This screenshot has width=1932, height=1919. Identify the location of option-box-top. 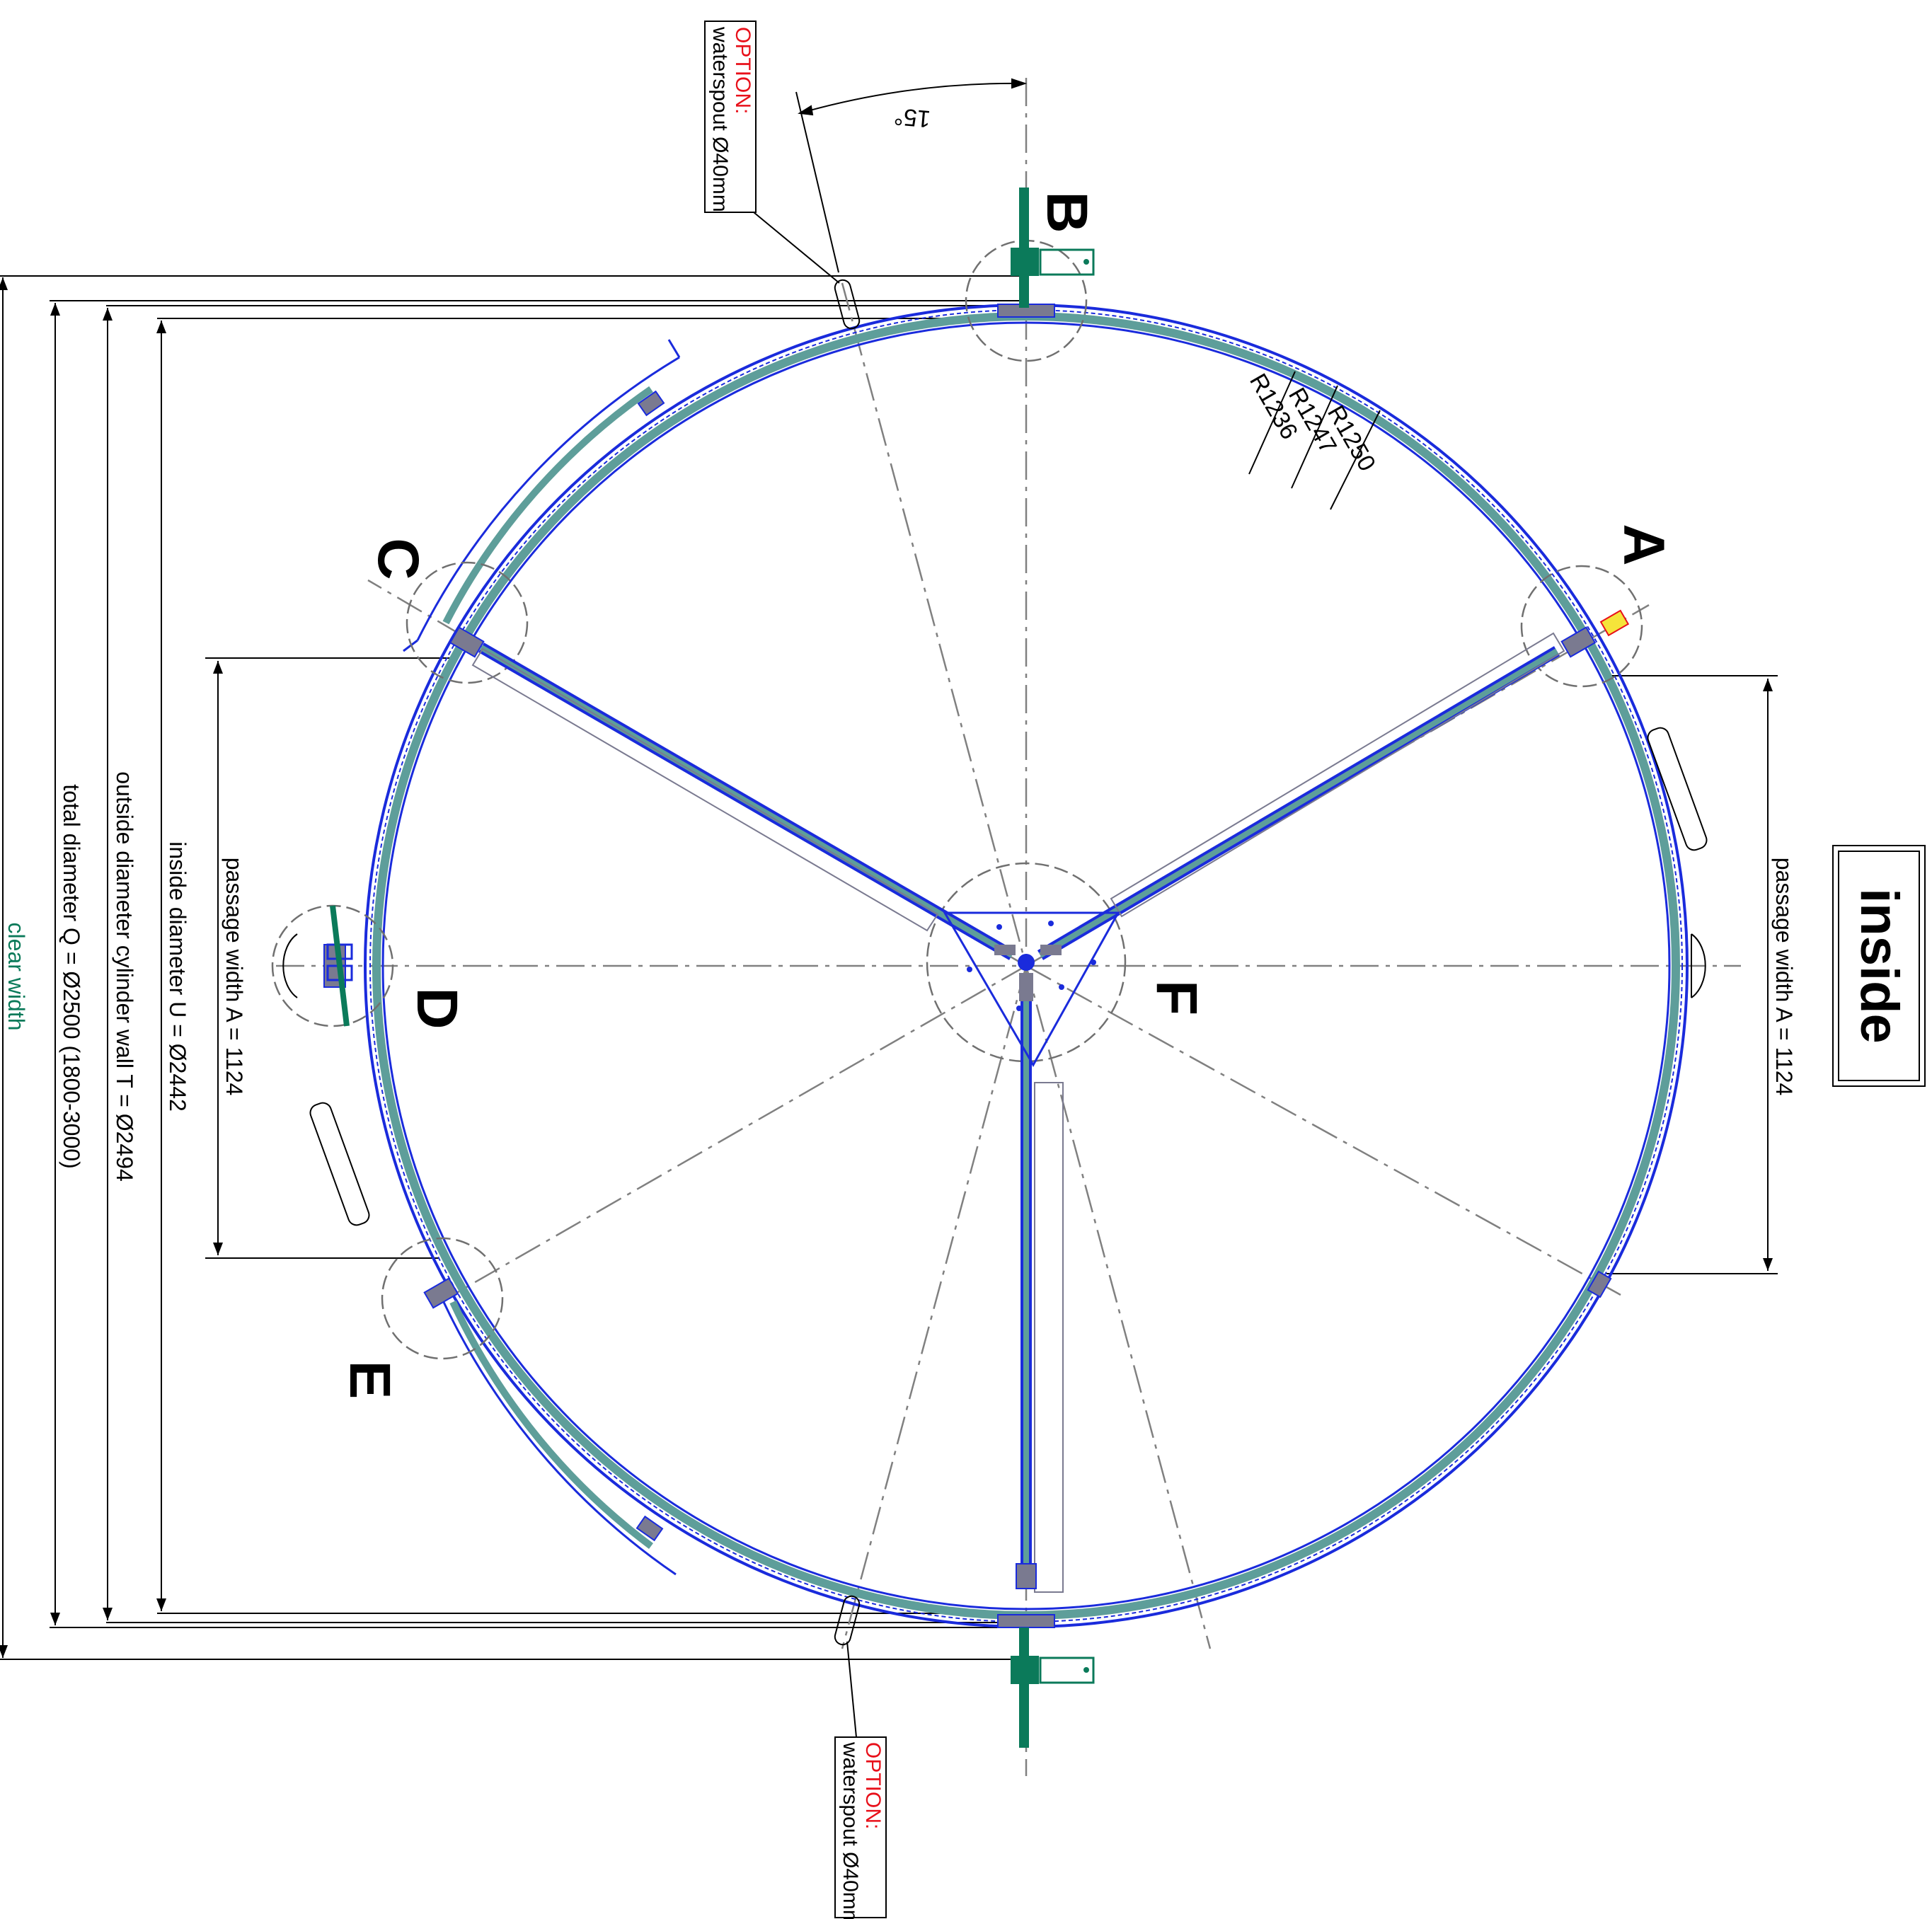
(731, 117).